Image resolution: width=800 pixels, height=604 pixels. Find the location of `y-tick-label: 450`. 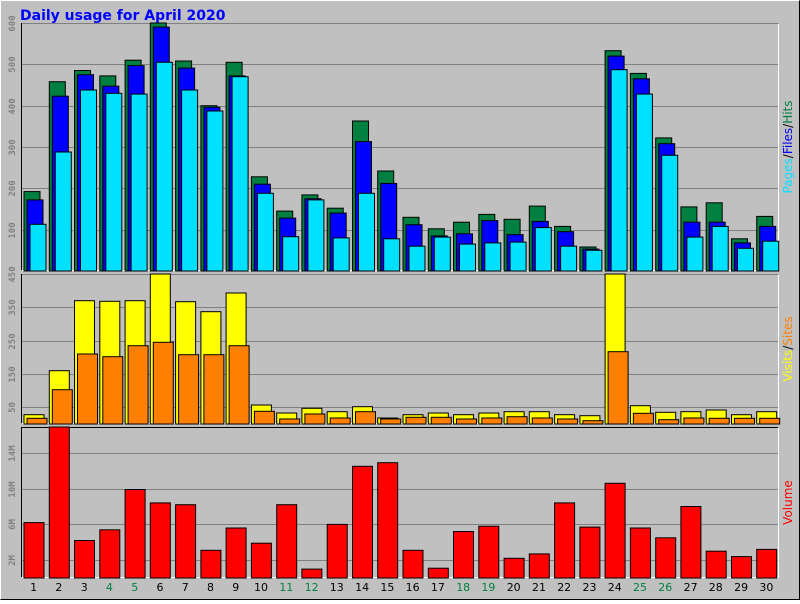

y-tick-label: 450 is located at coordinates (13, 274).